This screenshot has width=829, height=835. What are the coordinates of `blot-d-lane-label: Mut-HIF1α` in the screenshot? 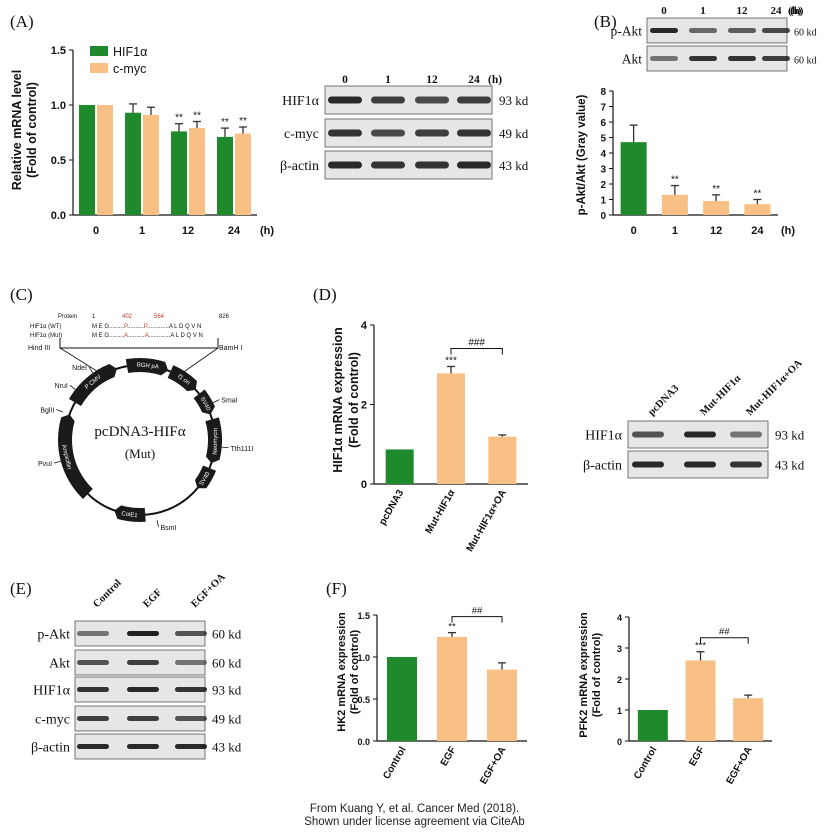 It's located at (720, 395).